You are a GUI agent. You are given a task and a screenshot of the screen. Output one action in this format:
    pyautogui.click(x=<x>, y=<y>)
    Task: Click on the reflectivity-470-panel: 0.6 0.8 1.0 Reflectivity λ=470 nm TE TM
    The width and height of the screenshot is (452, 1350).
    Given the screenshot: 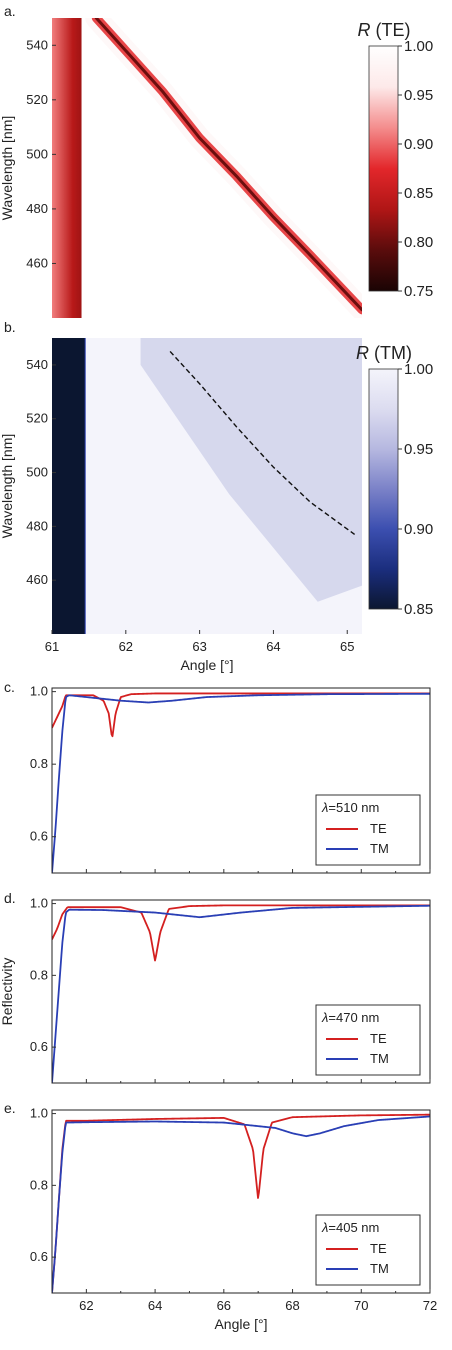 What is the action you would take?
    pyautogui.click(x=215, y=990)
    